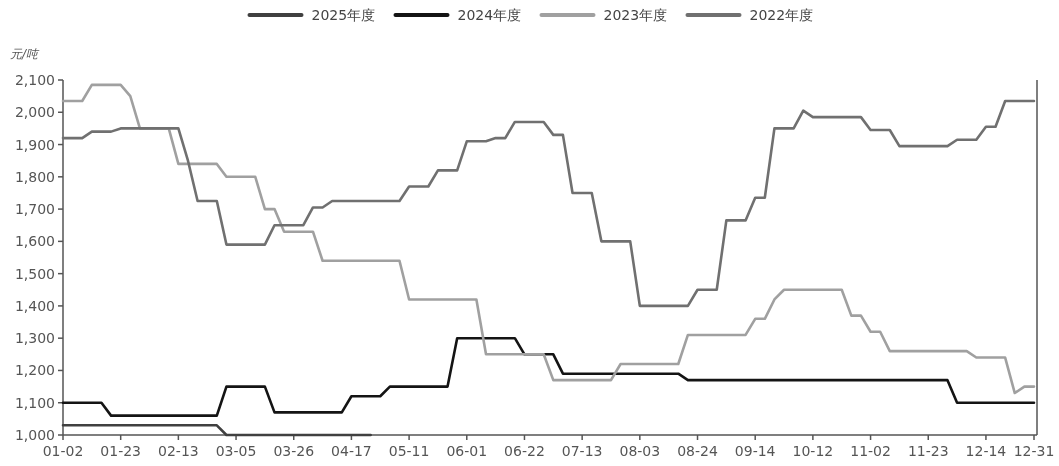  What do you see at coordinates (640, 451) in the screenshot?
I see `x-tick-label: 08-03` at bounding box center [640, 451].